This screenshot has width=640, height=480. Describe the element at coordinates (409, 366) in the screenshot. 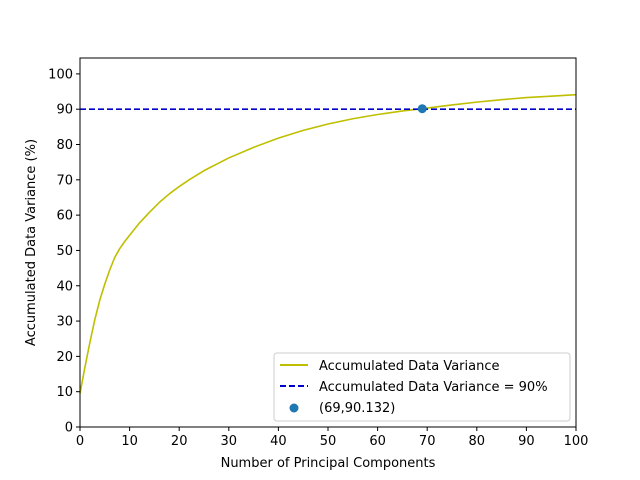

I see `legend-label-variance: Accumulated Data Variance` at that location.